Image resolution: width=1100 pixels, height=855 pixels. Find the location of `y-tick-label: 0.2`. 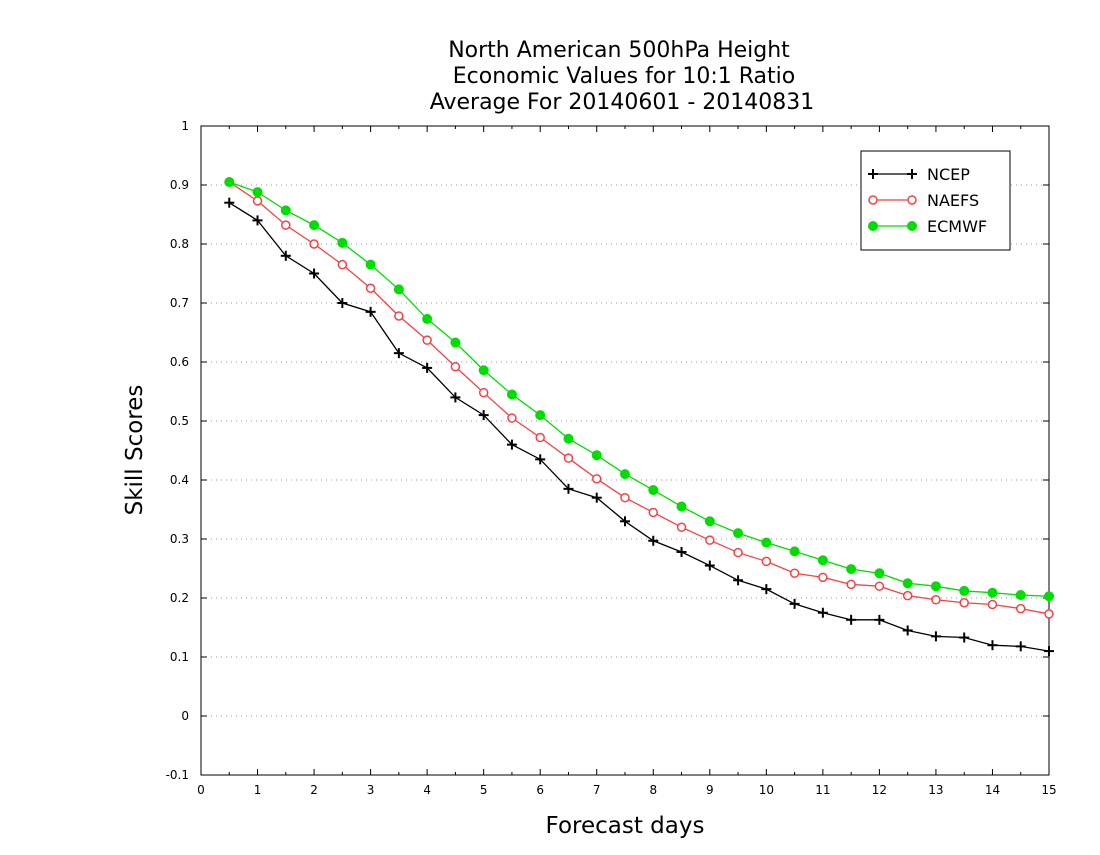

y-tick-label: 0.2 is located at coordinates (179, 598).